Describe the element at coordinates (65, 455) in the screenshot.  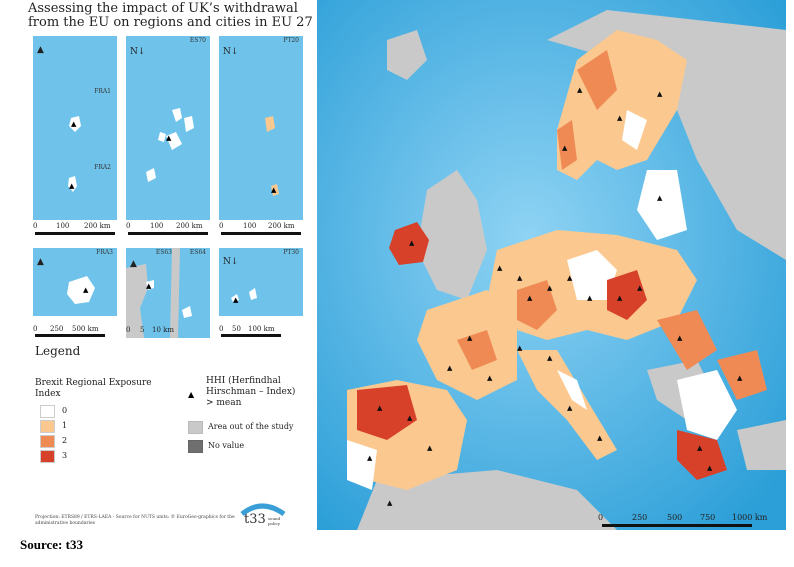
I see `legend-class-label: 3` at that location.